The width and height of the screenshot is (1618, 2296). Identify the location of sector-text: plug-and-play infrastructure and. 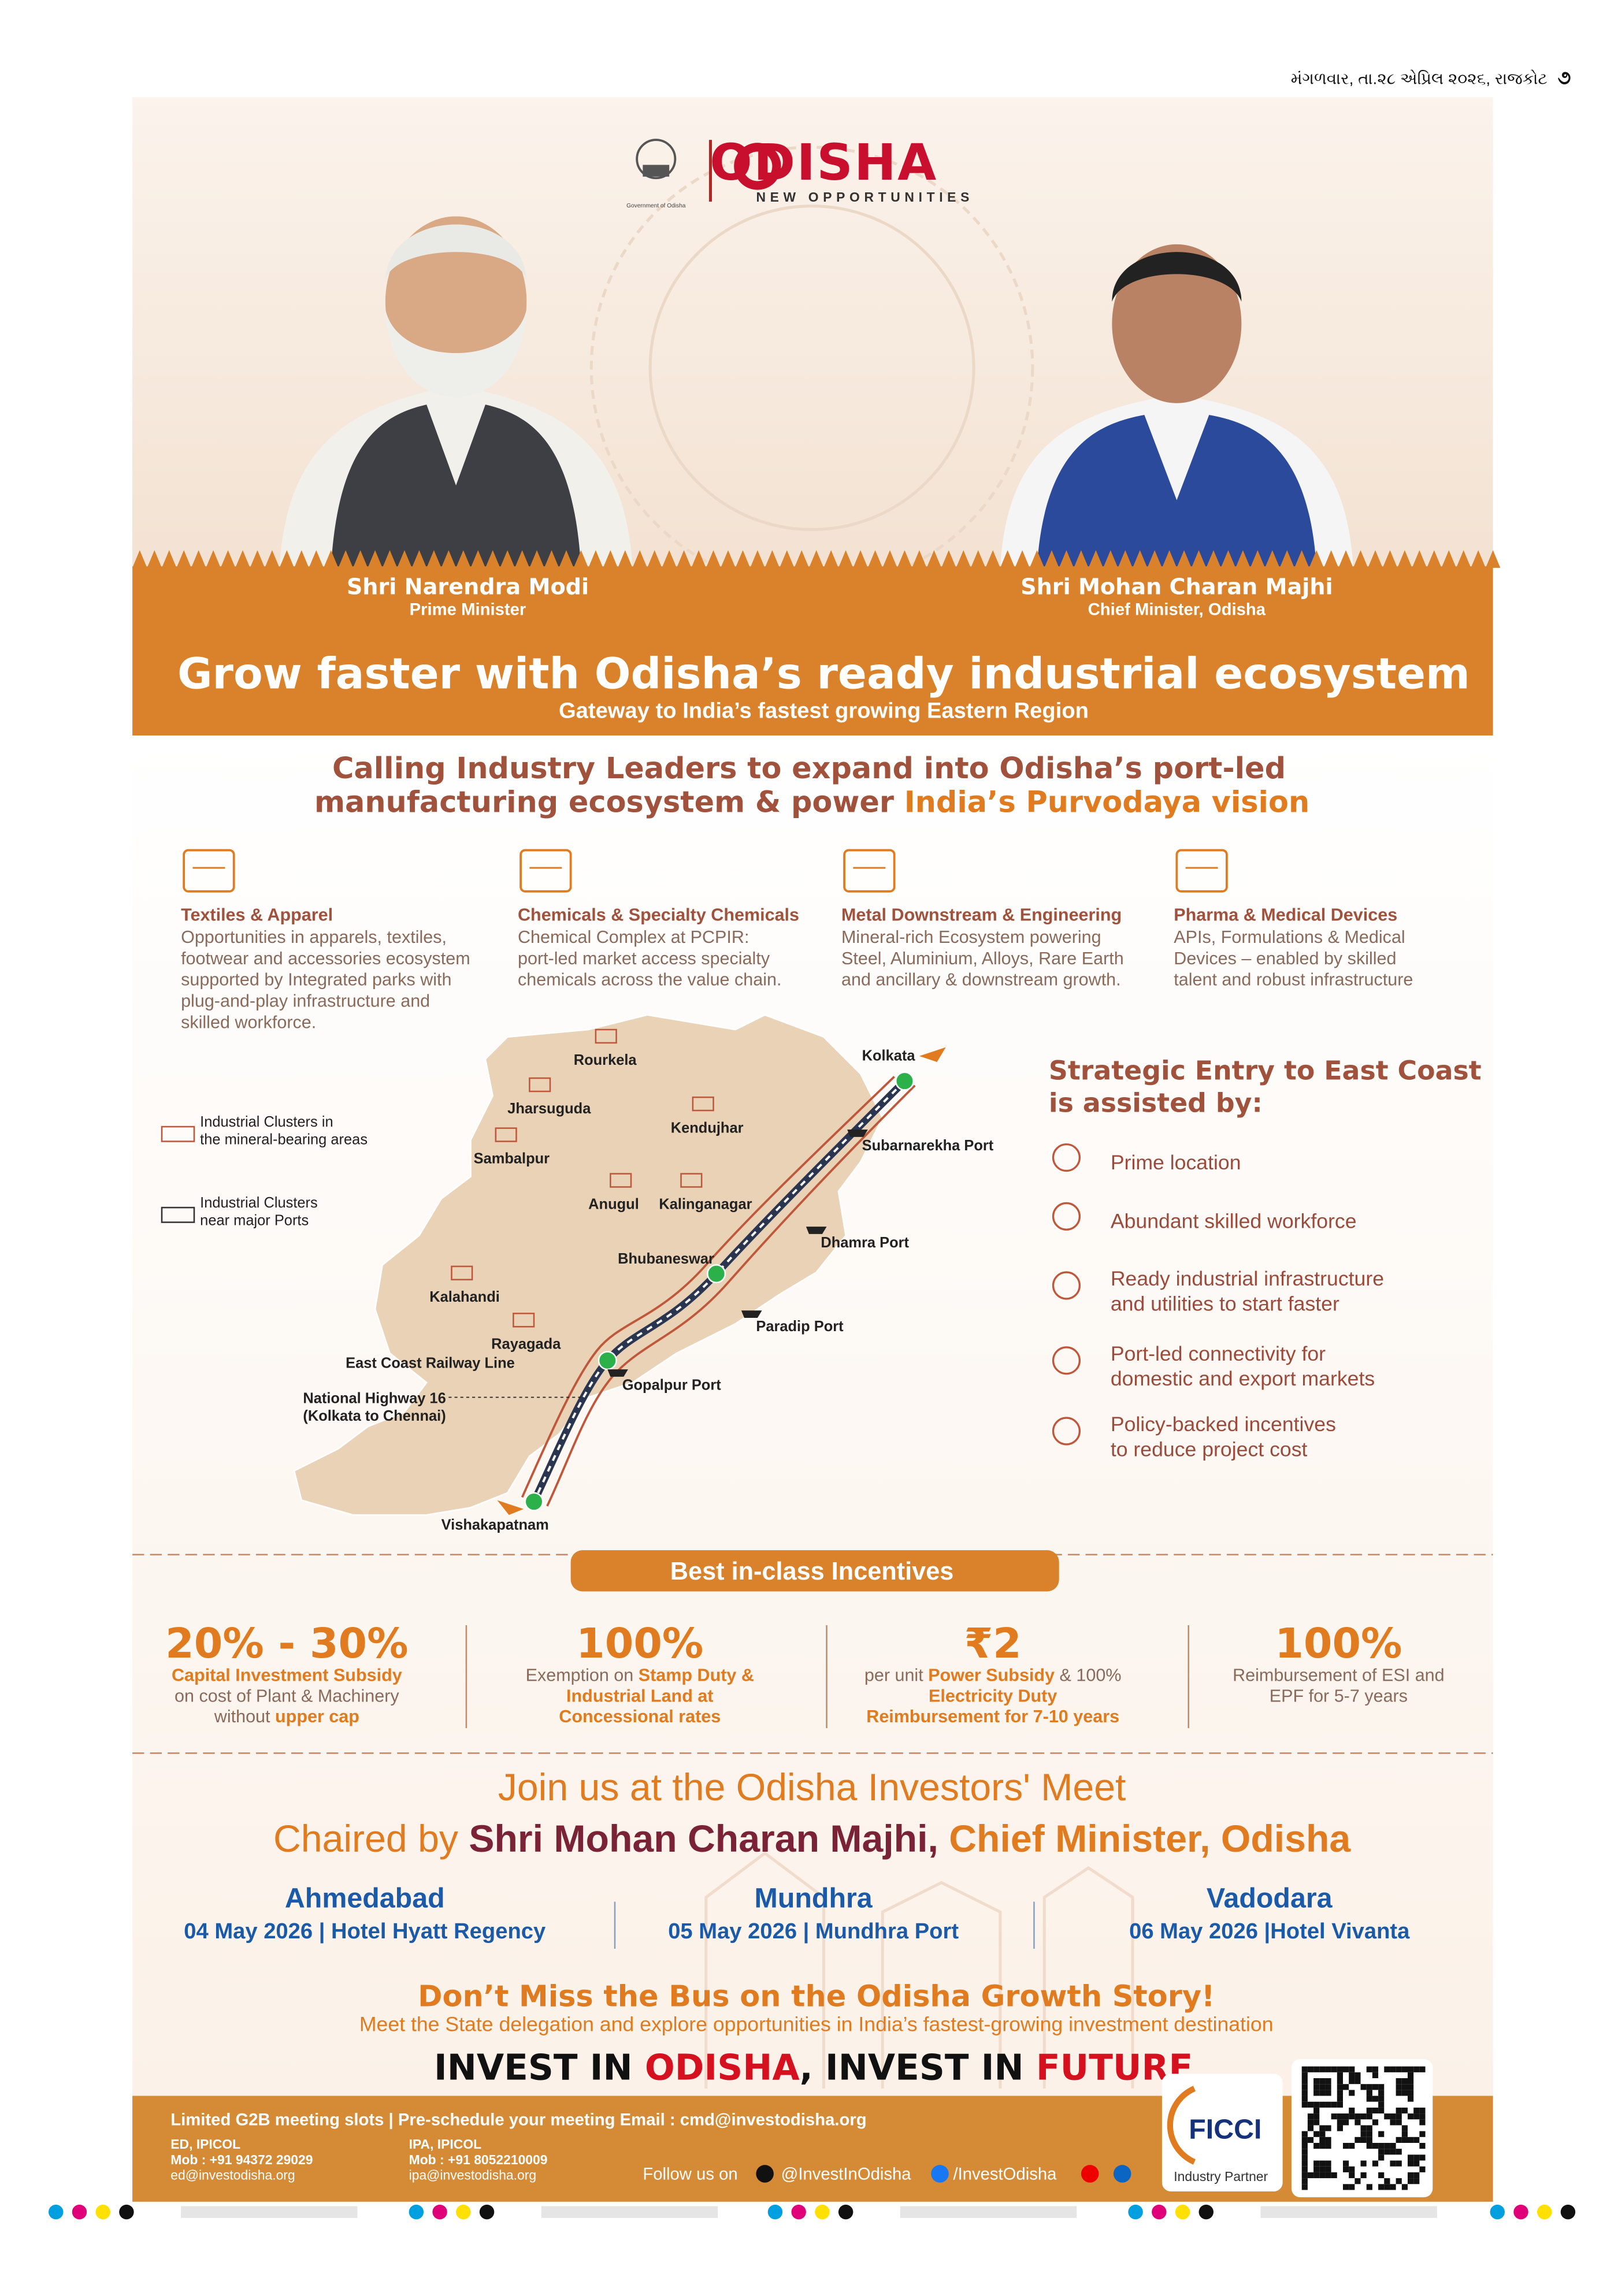
(305, 1001).